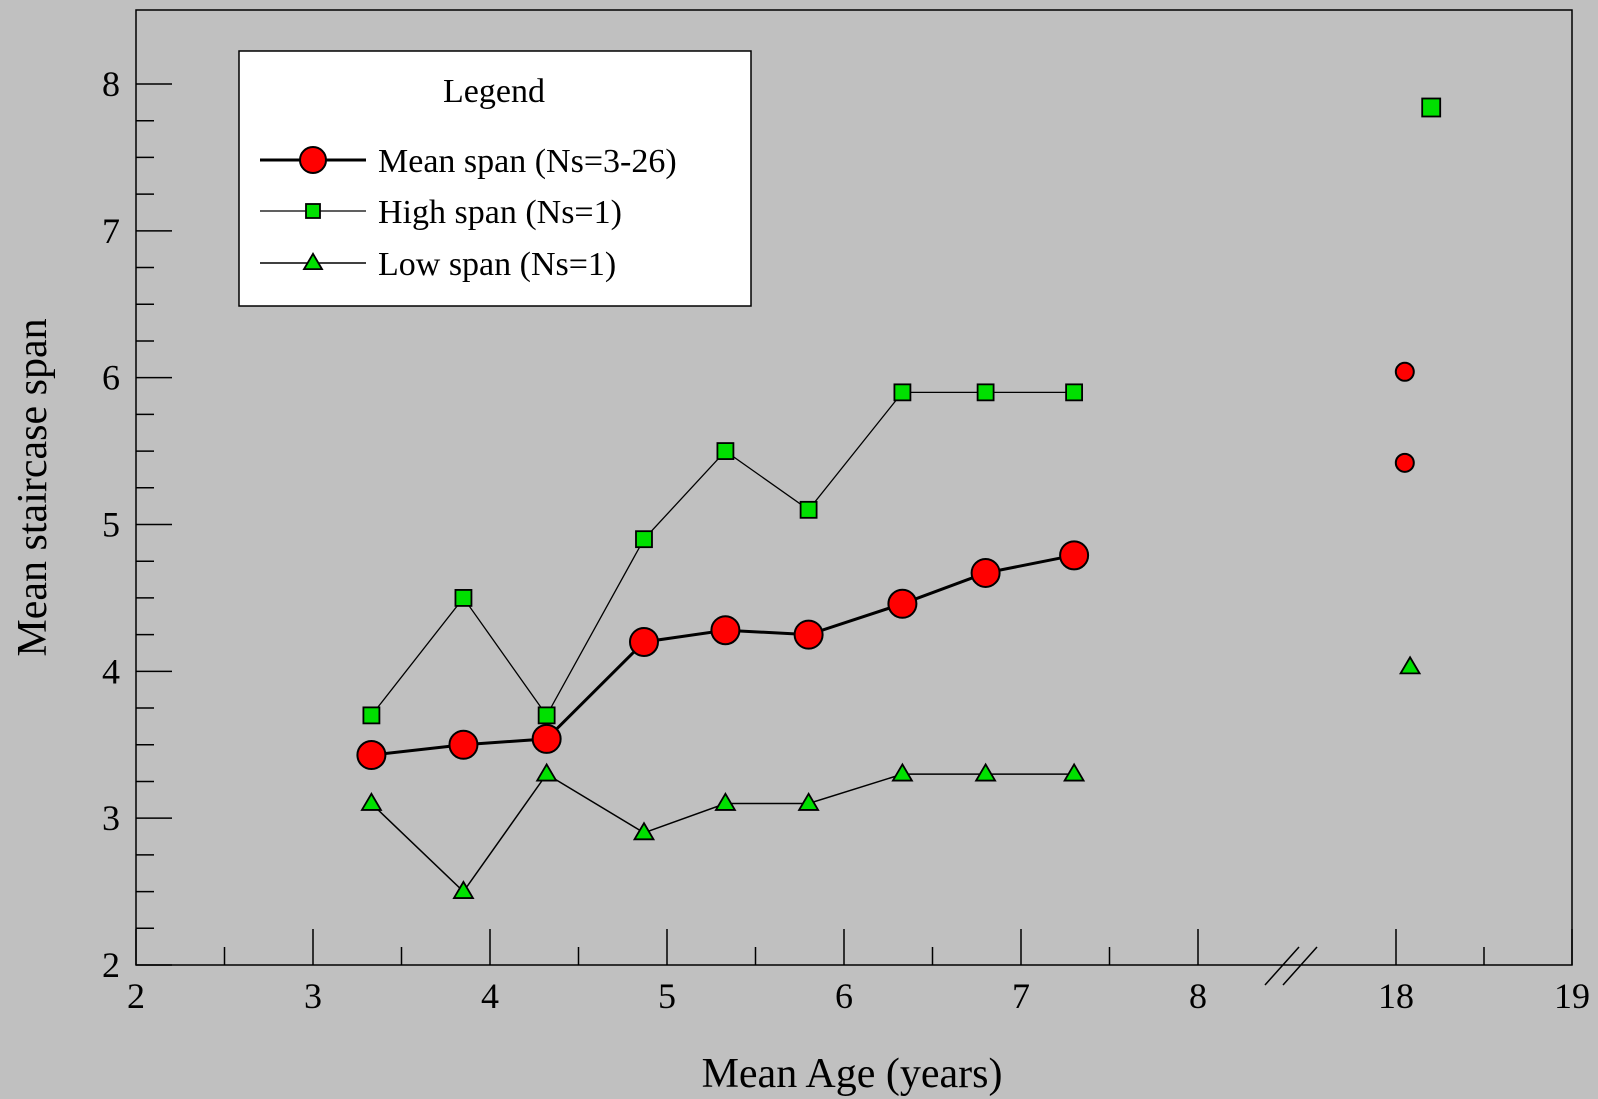 This screenshot has width=1598, height=1099. Describe the element at coordinates (111, 525) in the screenshot. I see `y-tick-label: 5` at that location.